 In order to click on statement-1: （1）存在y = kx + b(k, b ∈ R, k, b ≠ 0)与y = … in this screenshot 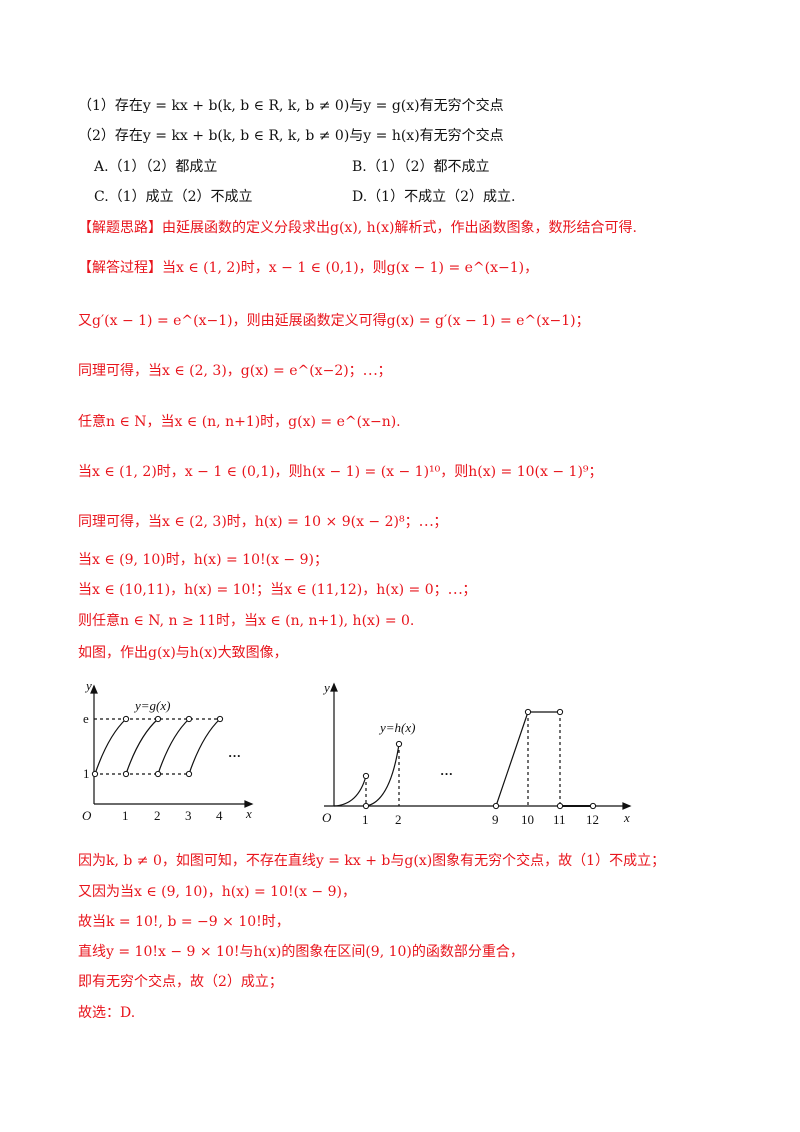, I will do `click(291, 106)`.